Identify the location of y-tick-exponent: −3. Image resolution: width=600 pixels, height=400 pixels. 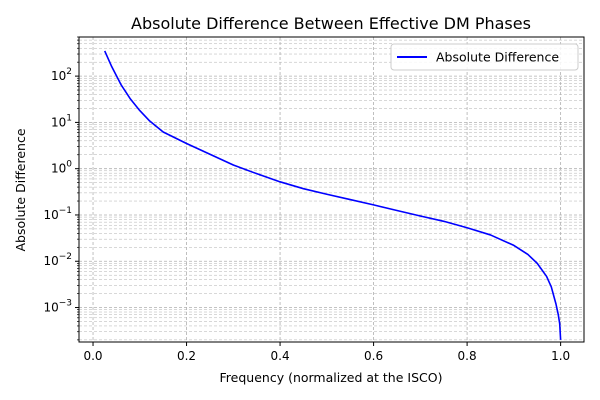
(65, 304).